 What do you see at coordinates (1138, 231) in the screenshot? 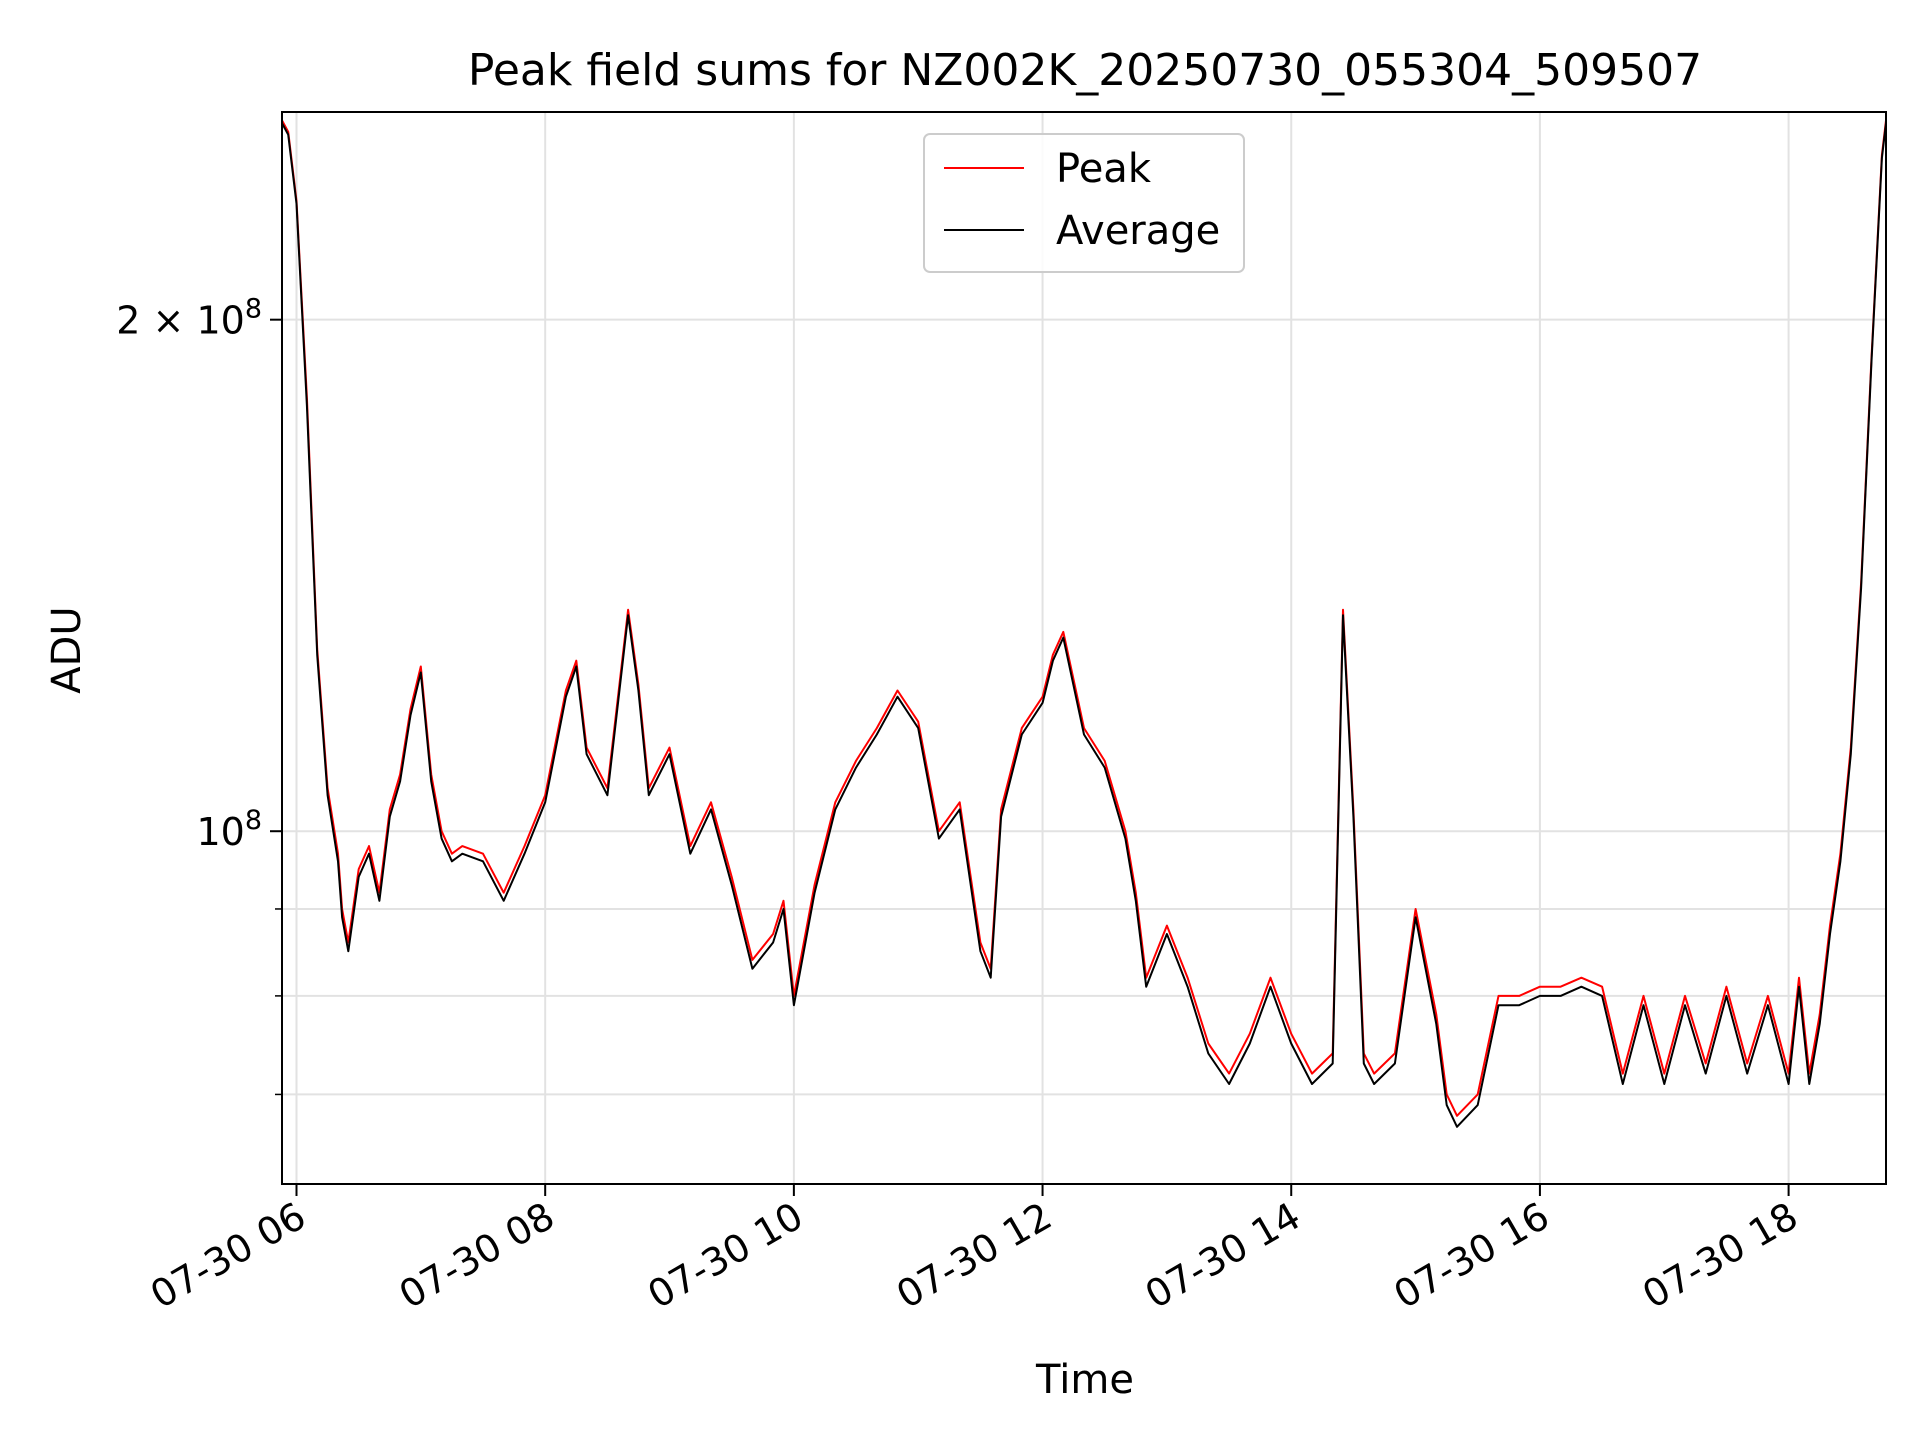
I see `legend-label-average: Average` at bounding box center [1138, 231].